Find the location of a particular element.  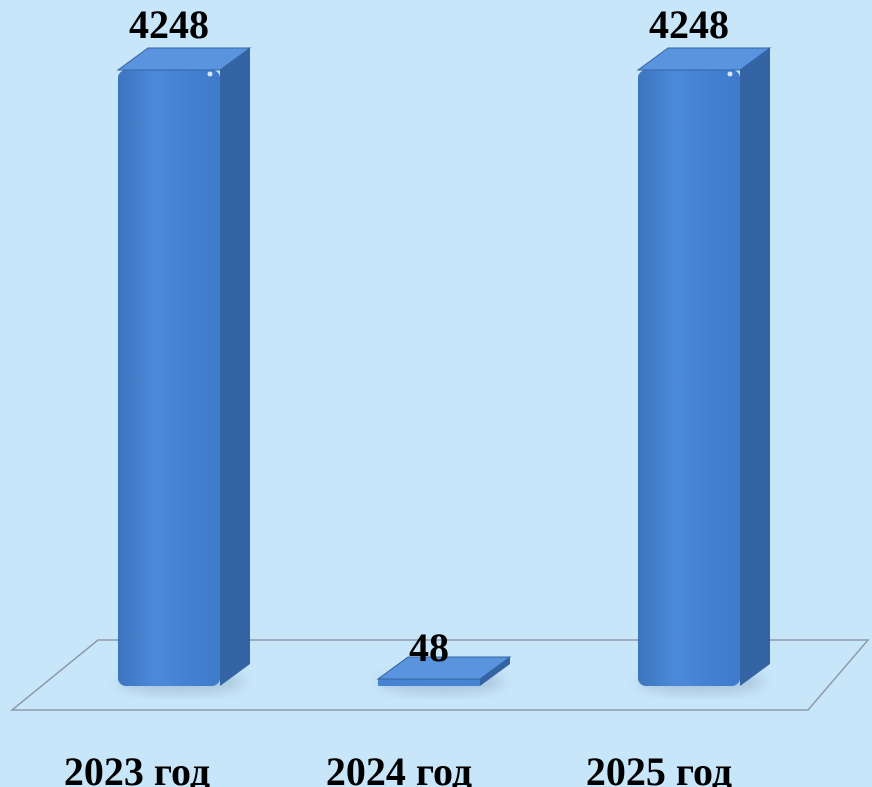

floor-plane is located at coordinates (439, 675).